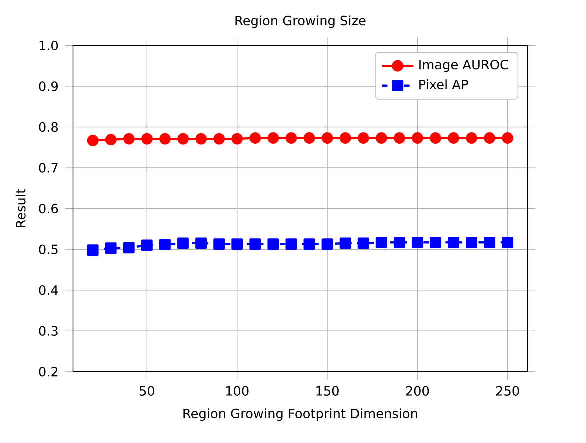 This screenshot has width=586, height=443. What do you see at coordinates (48, 168) in the screenshot?
I see `y-tick-label: 0.7` at bounding box center [48, 168].